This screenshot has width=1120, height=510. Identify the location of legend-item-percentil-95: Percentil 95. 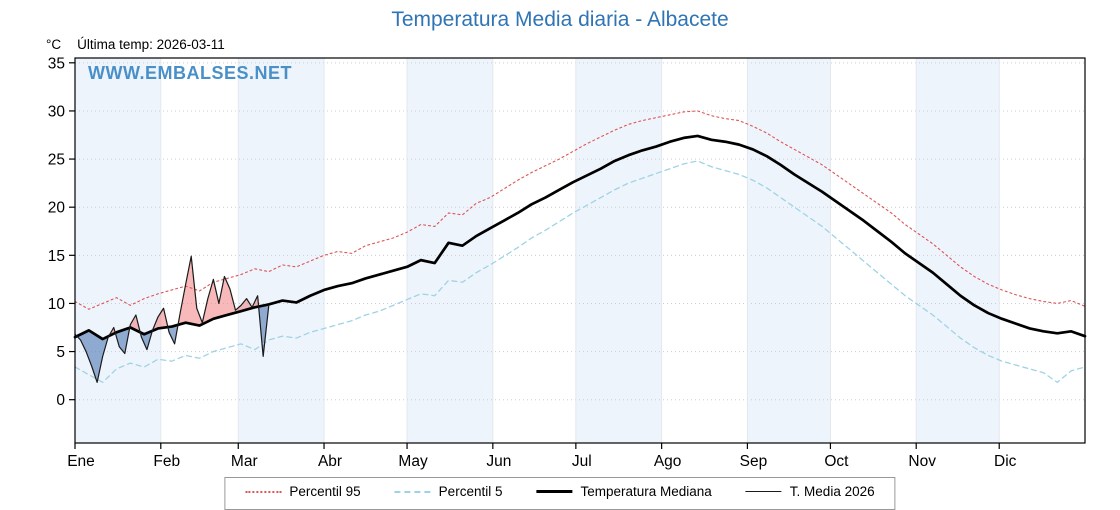
(303, 491).